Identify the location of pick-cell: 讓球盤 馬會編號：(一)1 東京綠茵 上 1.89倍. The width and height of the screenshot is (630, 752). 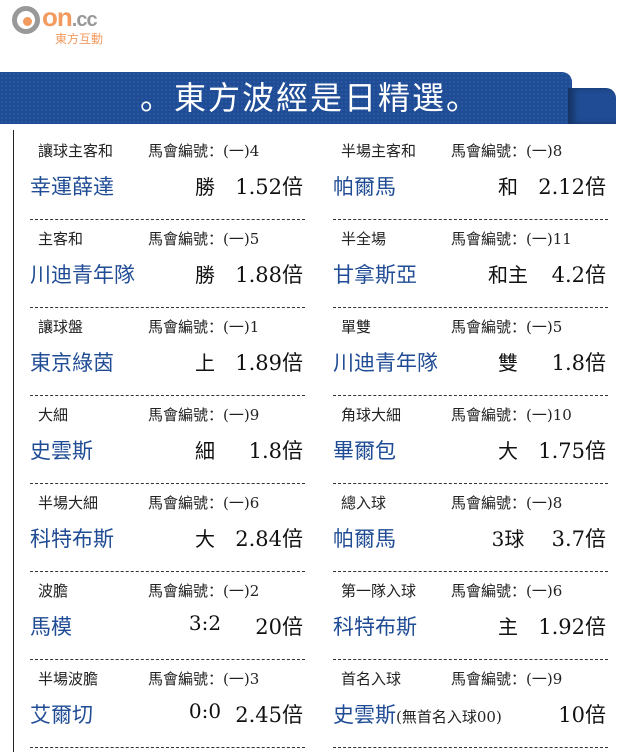
(167, 351).